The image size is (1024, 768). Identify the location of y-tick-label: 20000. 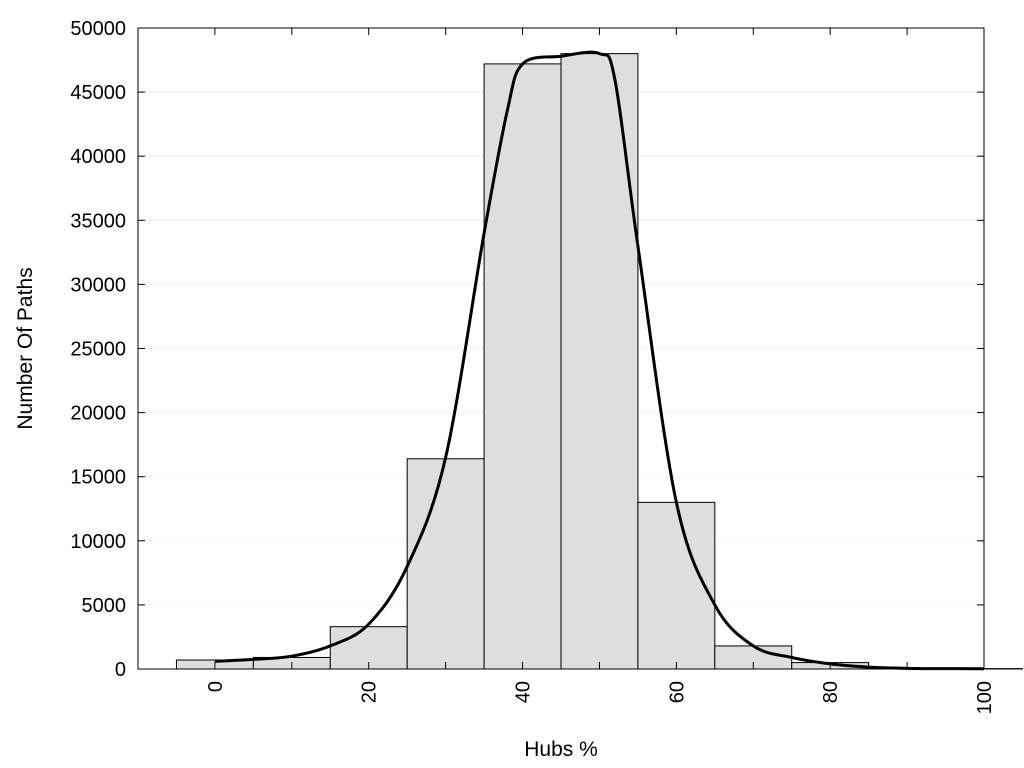
(98, 414).